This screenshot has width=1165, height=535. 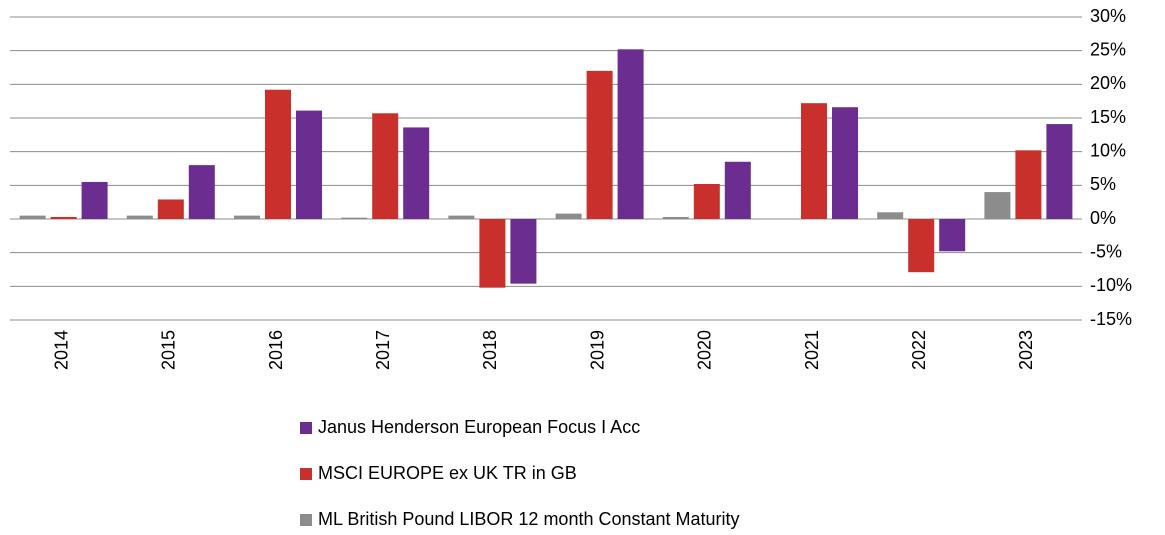 What do you see at coordinates (61, 350) in the screenshot?
I see `x-tick-label: 2014` at bounding box center [61, 350].